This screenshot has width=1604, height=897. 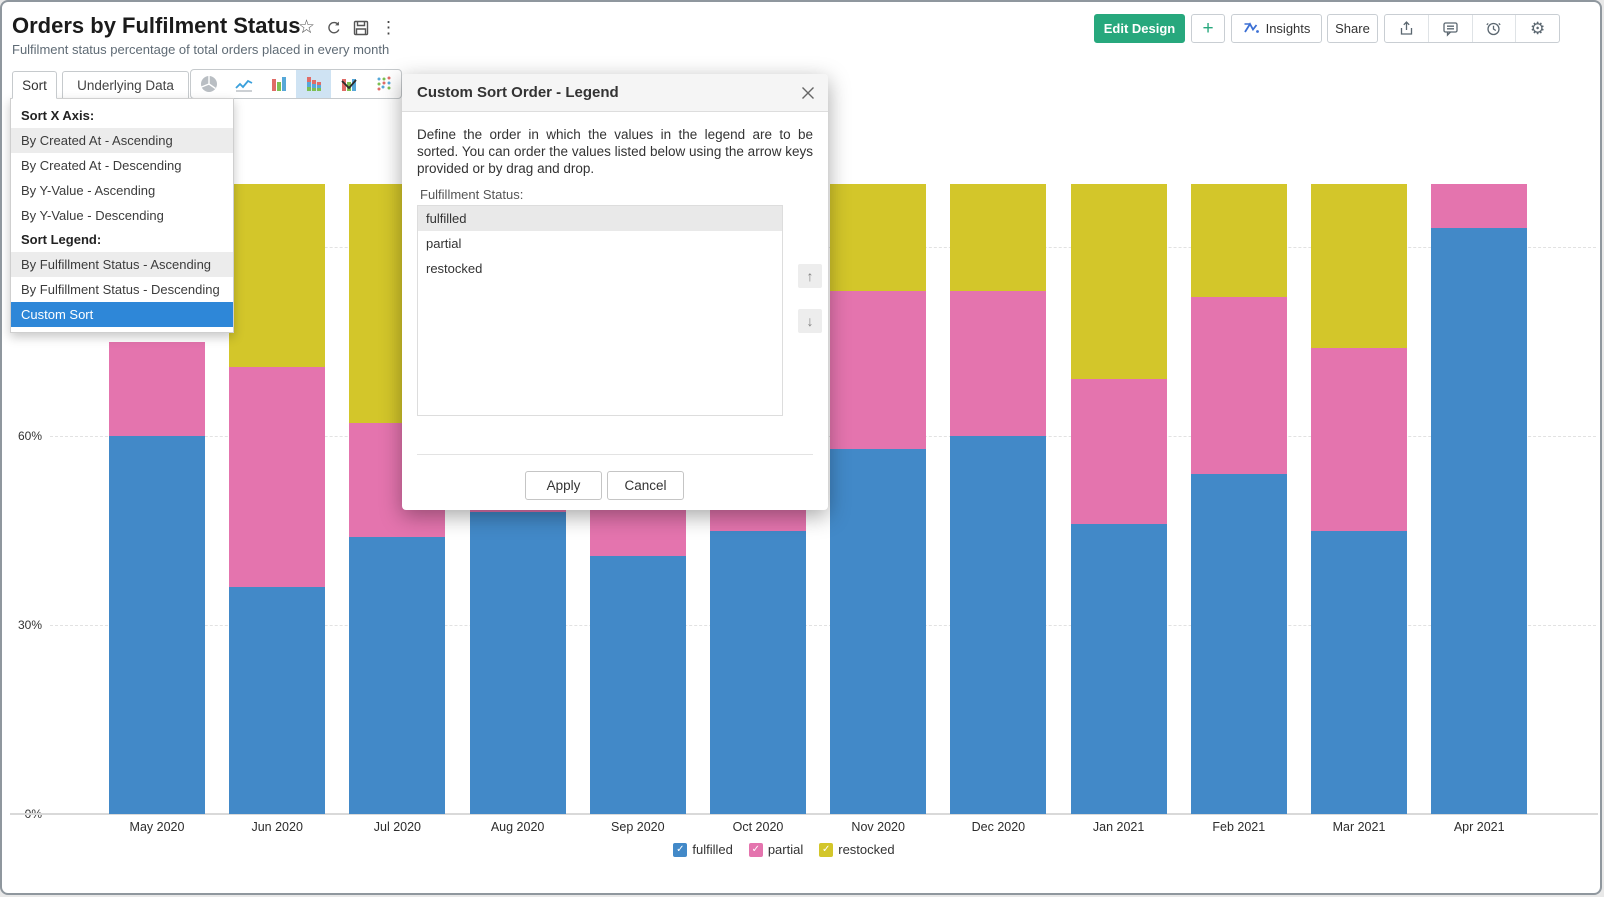 I want to click on dialog-header: Custom Sort Order - Legend, so click(x=615, y=93).